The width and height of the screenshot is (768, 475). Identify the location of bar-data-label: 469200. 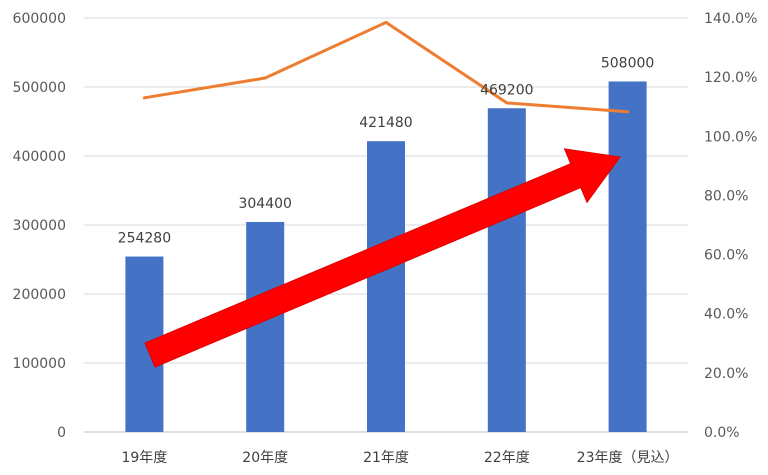
(506, 90).